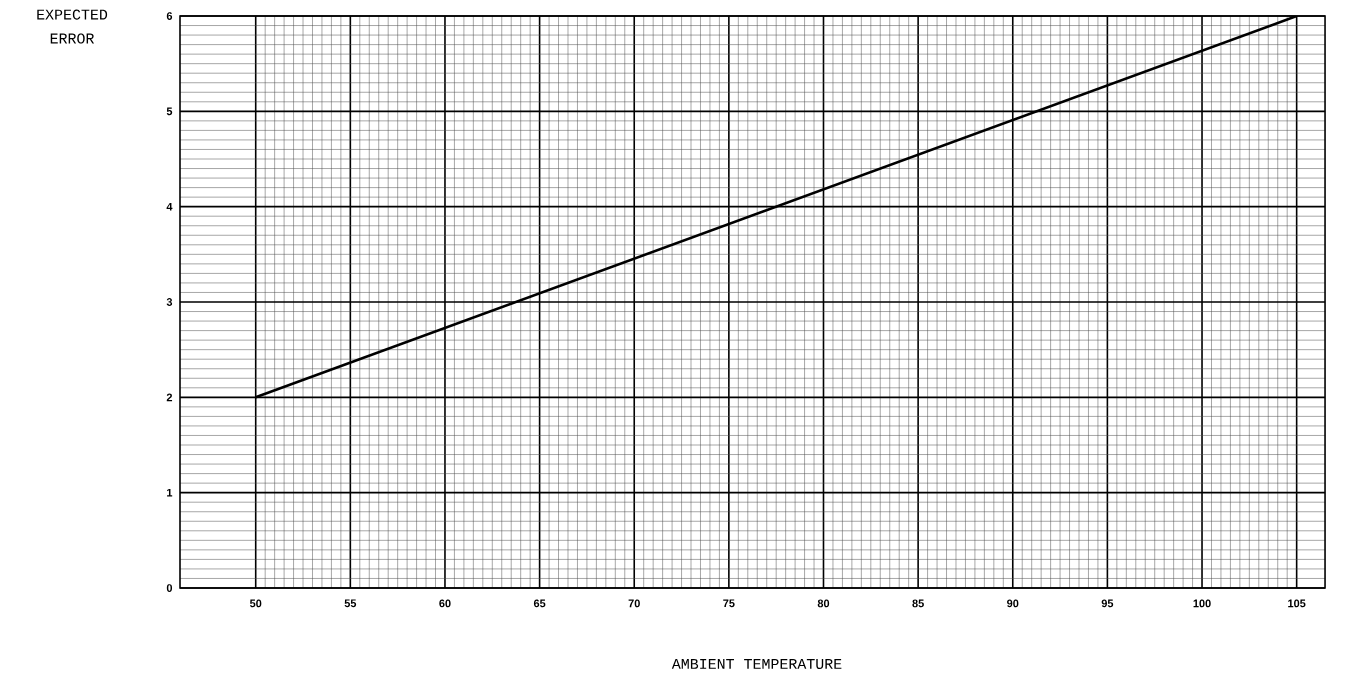 This screenshot has height=694, width=1354. Describe the element at coordinates (823, 603) in the screenshot. I see `x-tick-label: 80` at that location.